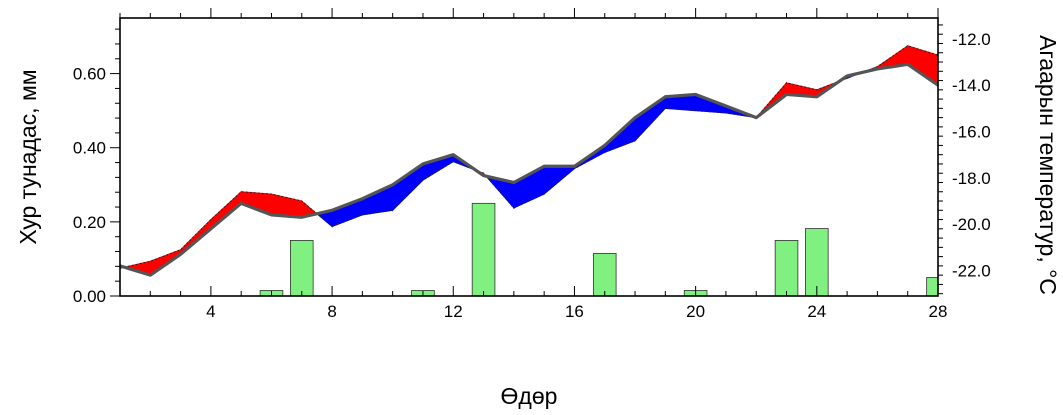 The height and width of the screenshot is (415, 1063). What do you see at coordinates (529, 396) in the screenshot?
I see `x-axis-title: Өдөр` at bounding box center [529, 396].